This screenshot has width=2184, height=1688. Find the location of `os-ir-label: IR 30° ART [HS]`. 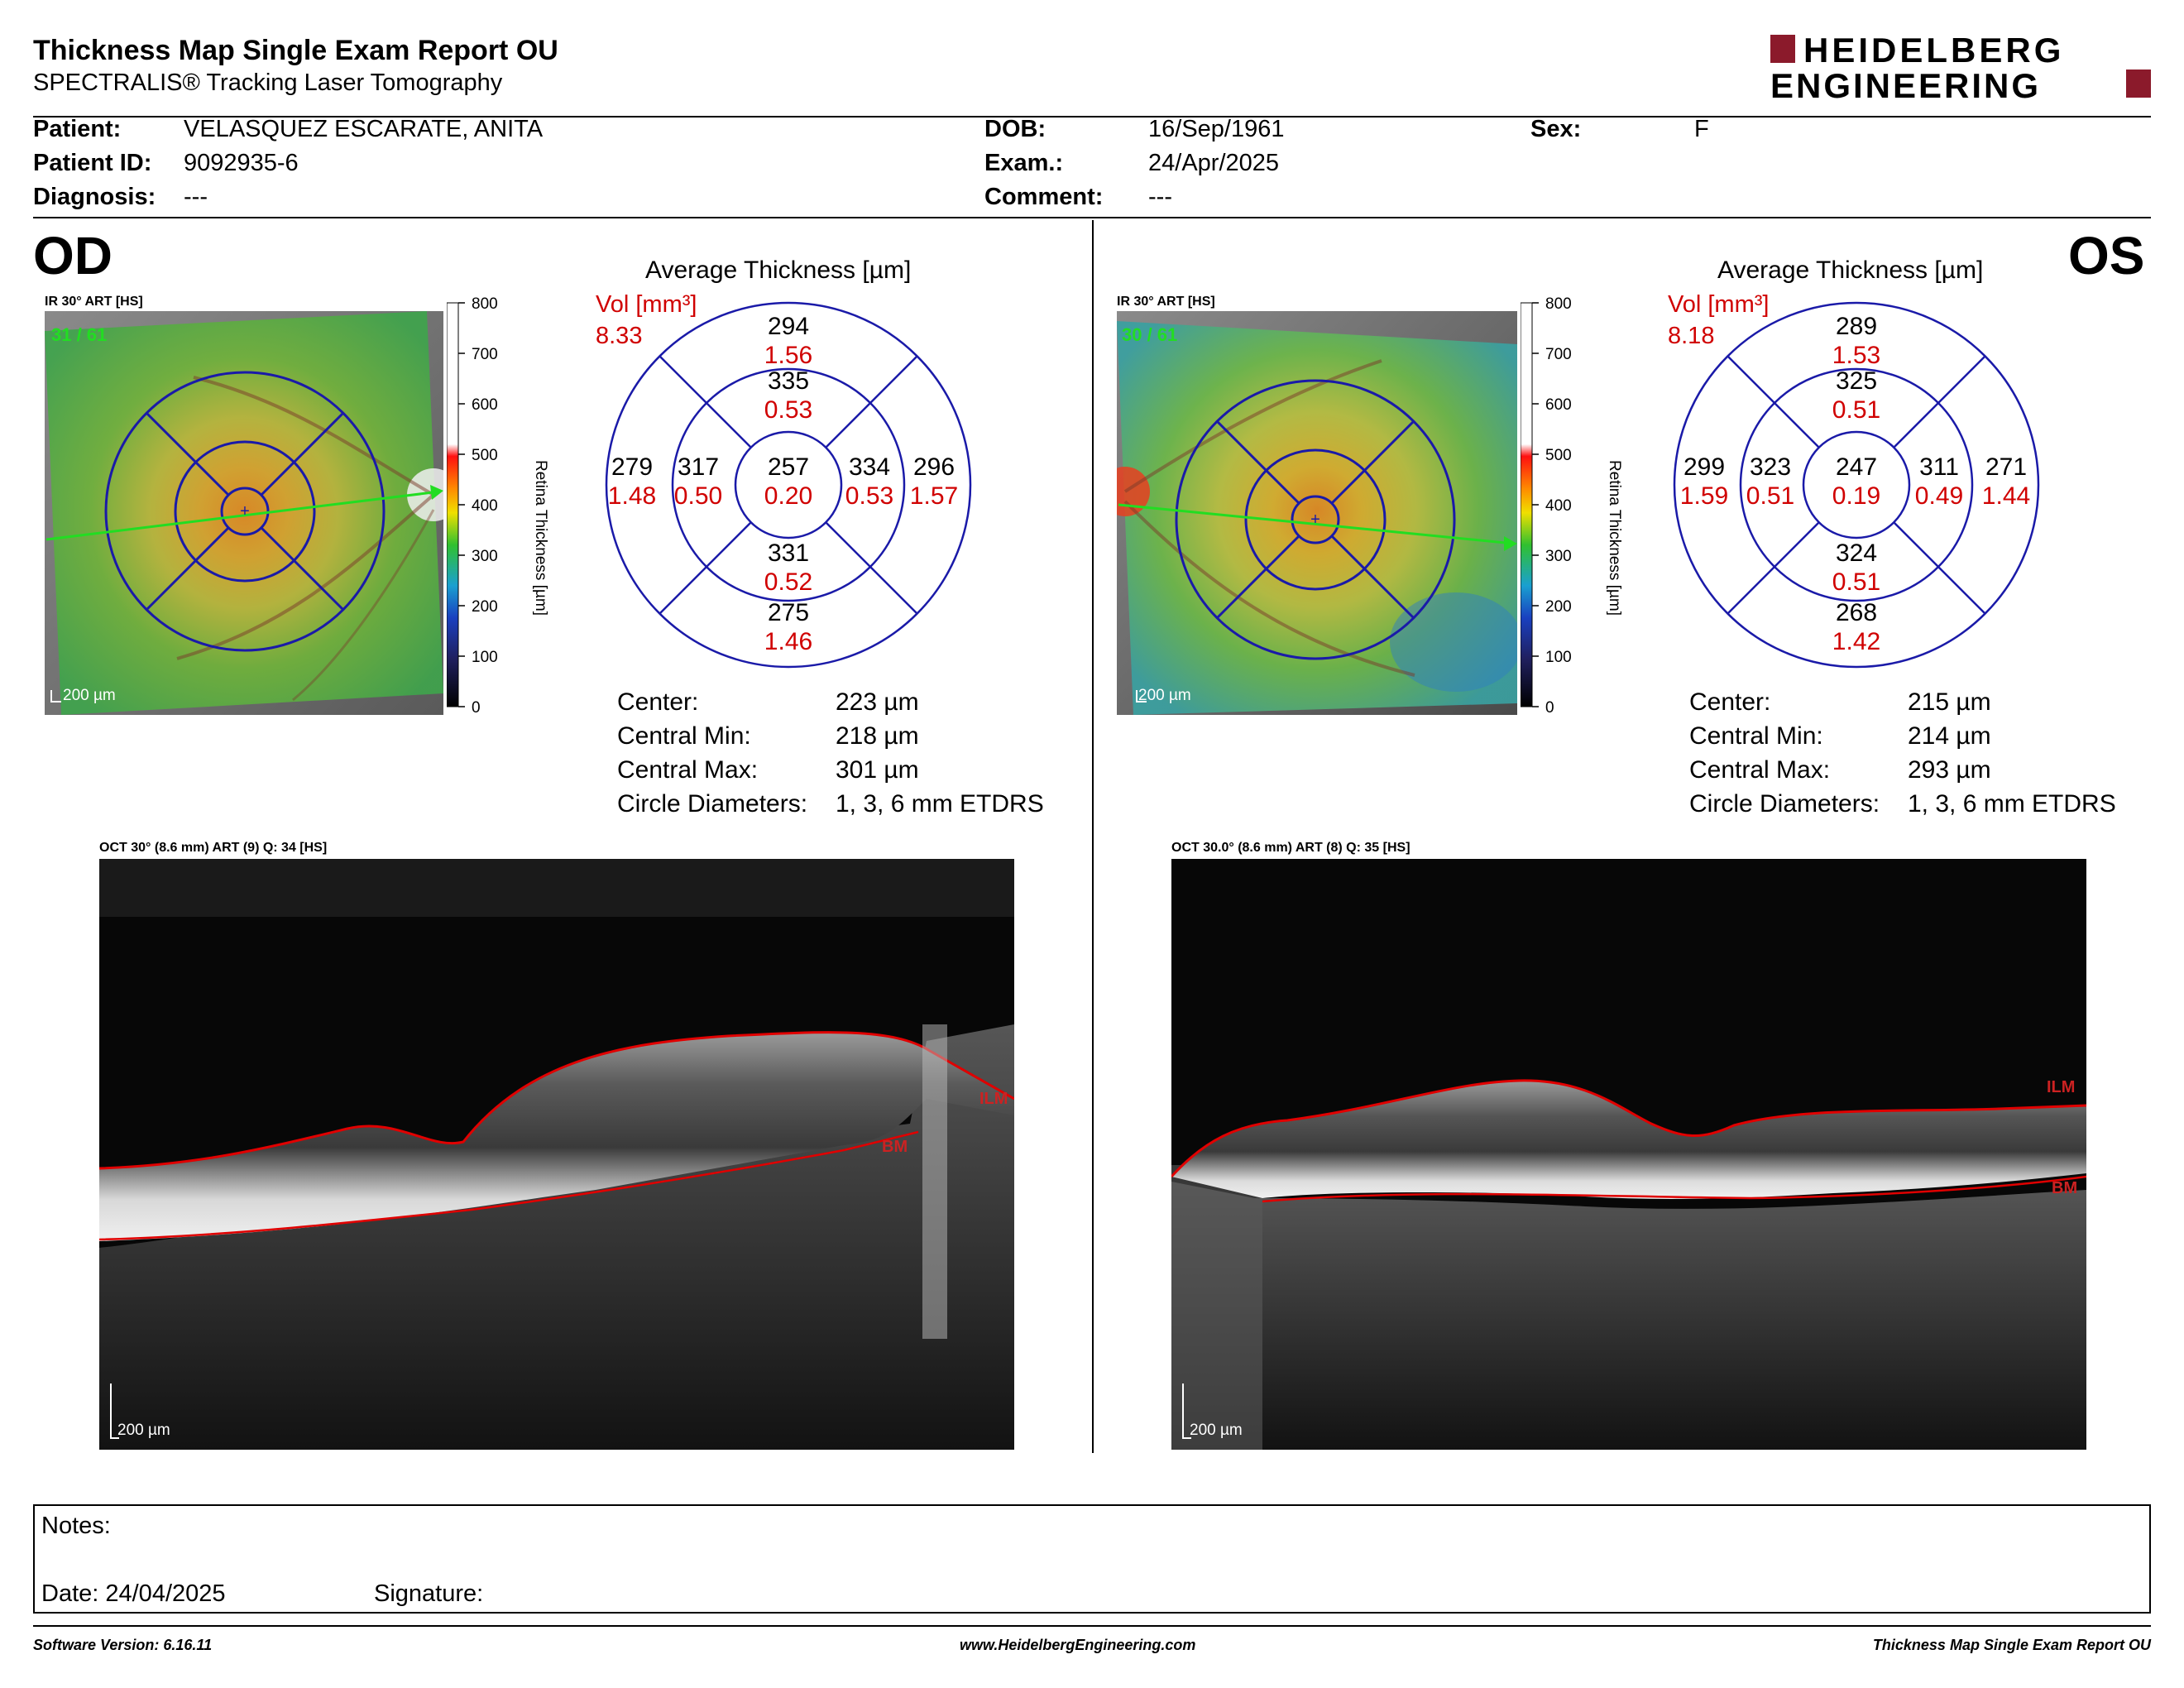

os-ir-label: IR 30° ART [HS] is located at coordinates (1166, 302).